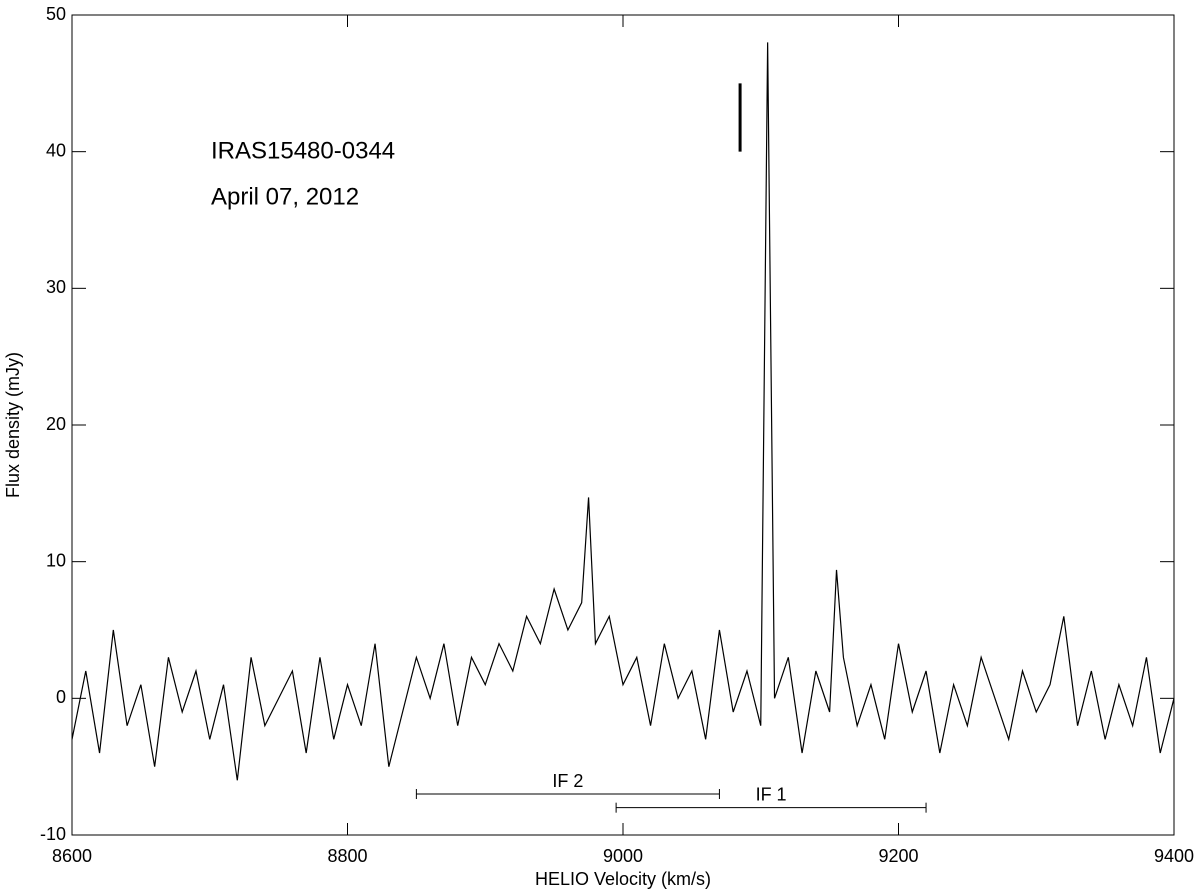 Image resolution: width=1200 pixels, height=893 pixels. Describe the element at coordinates (56, 560) in the screenshot. I see `y-tick-label: 10` at that location.